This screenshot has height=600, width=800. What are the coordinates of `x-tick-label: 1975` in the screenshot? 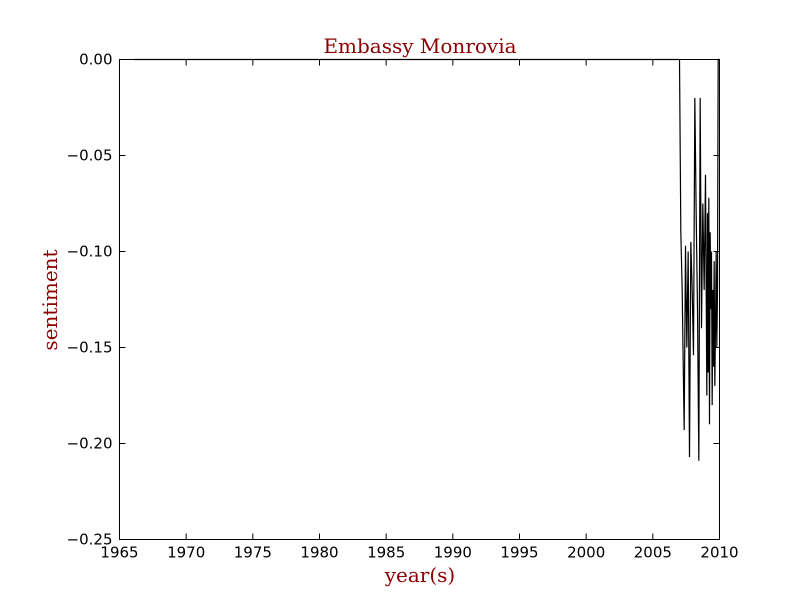 It's located at (253, 553).